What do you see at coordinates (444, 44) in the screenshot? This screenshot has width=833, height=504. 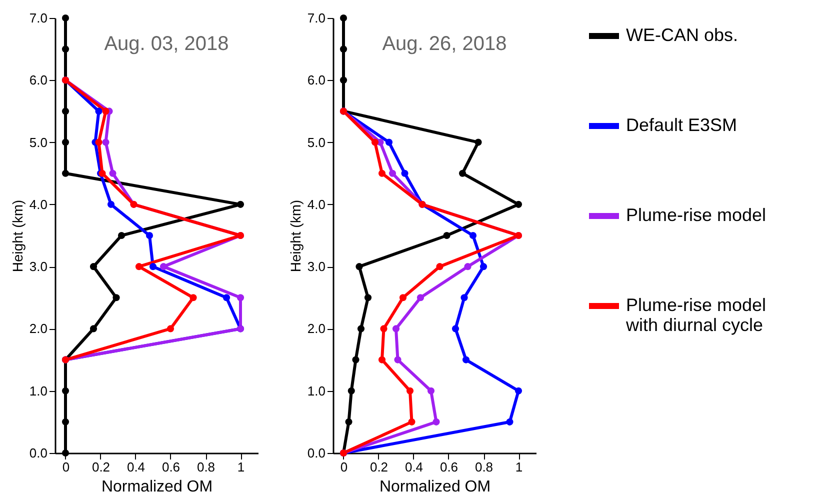 I see `text: Aug. 26, 2018` at bounding box center [444, 44].